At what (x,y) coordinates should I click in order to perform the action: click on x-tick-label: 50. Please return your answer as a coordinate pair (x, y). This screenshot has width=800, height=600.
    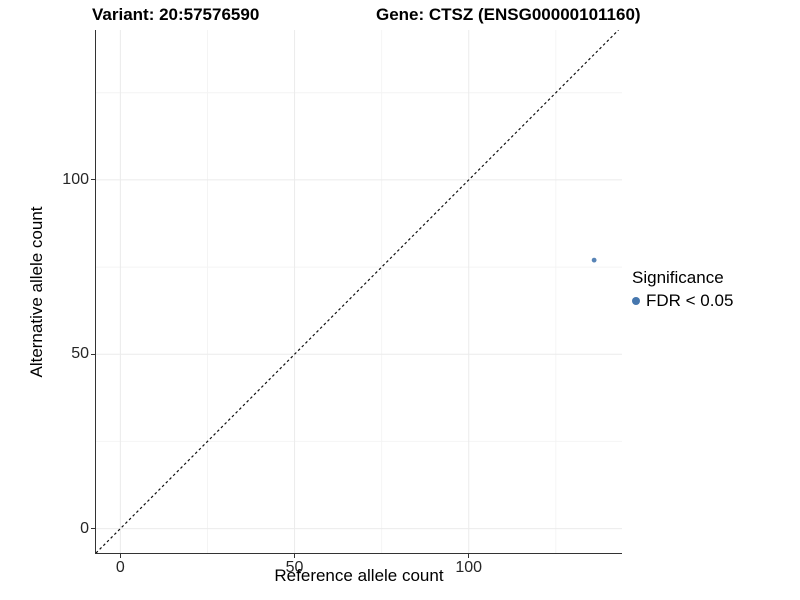
    Looking at the image, I should click on (294, 567).